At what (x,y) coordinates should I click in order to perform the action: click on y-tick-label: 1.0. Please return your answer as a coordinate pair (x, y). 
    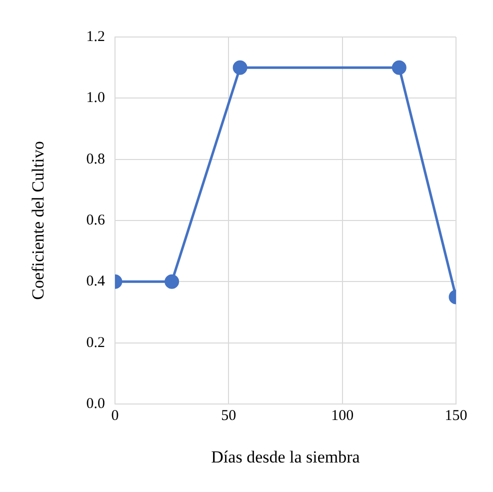
    Looking at the image, I should click on (95, 98).